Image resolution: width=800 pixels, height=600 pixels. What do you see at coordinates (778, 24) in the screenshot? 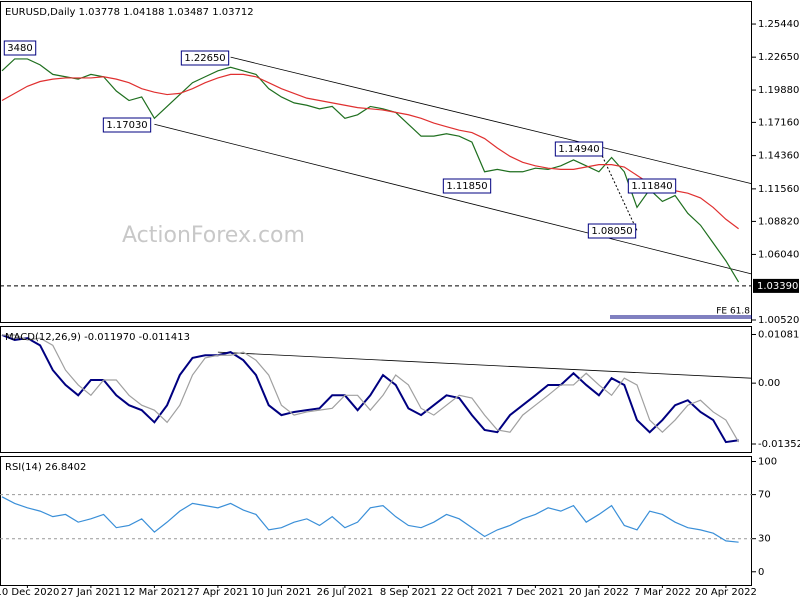
I see `y-tick-label: 1.25440` at bounding box center [778, 24].